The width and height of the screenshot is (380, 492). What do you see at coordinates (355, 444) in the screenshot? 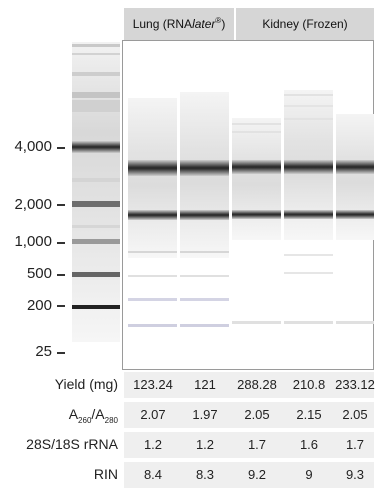
I see `rrna-value-5: 1.7` at bounding box center [355, 444].